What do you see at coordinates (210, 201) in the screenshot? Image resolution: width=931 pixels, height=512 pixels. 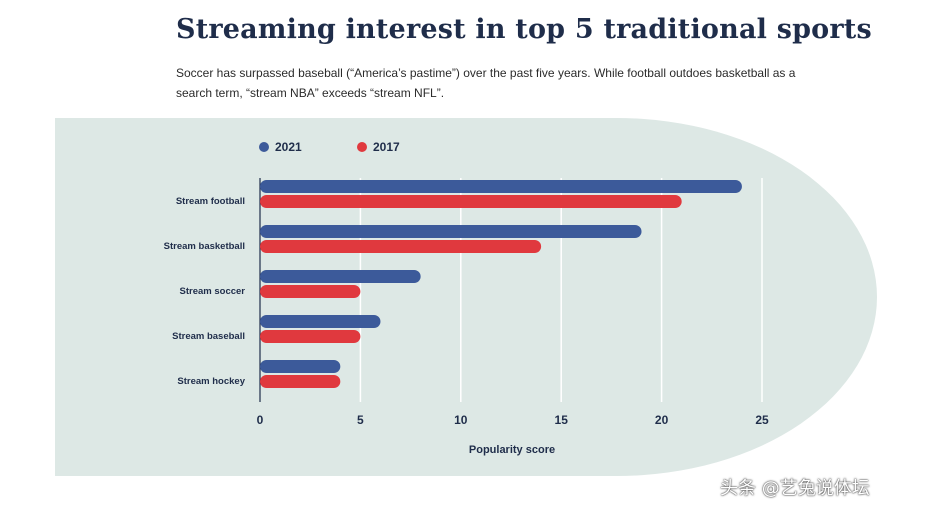 I see `category-label-stream-football: Stream football` at bounding box center [210, 201].